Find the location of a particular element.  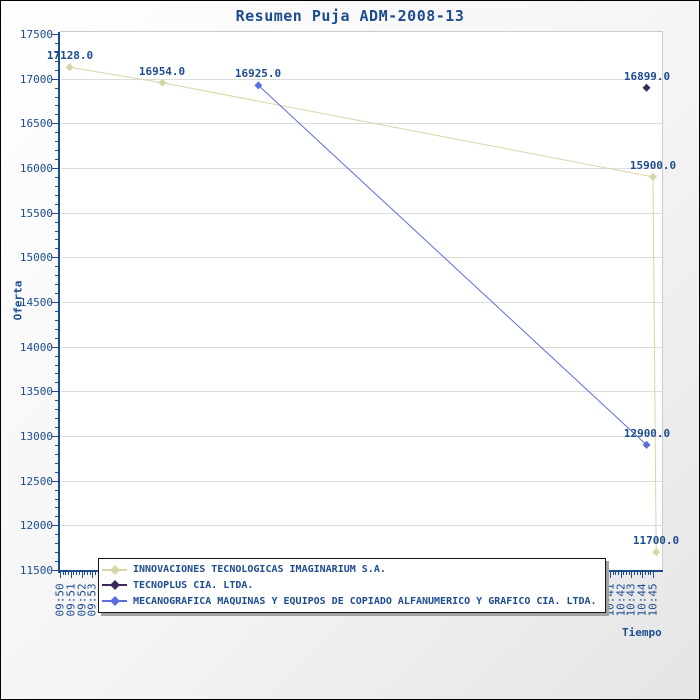

y-tick-label: 17000 is located at coordinates (36, 79).